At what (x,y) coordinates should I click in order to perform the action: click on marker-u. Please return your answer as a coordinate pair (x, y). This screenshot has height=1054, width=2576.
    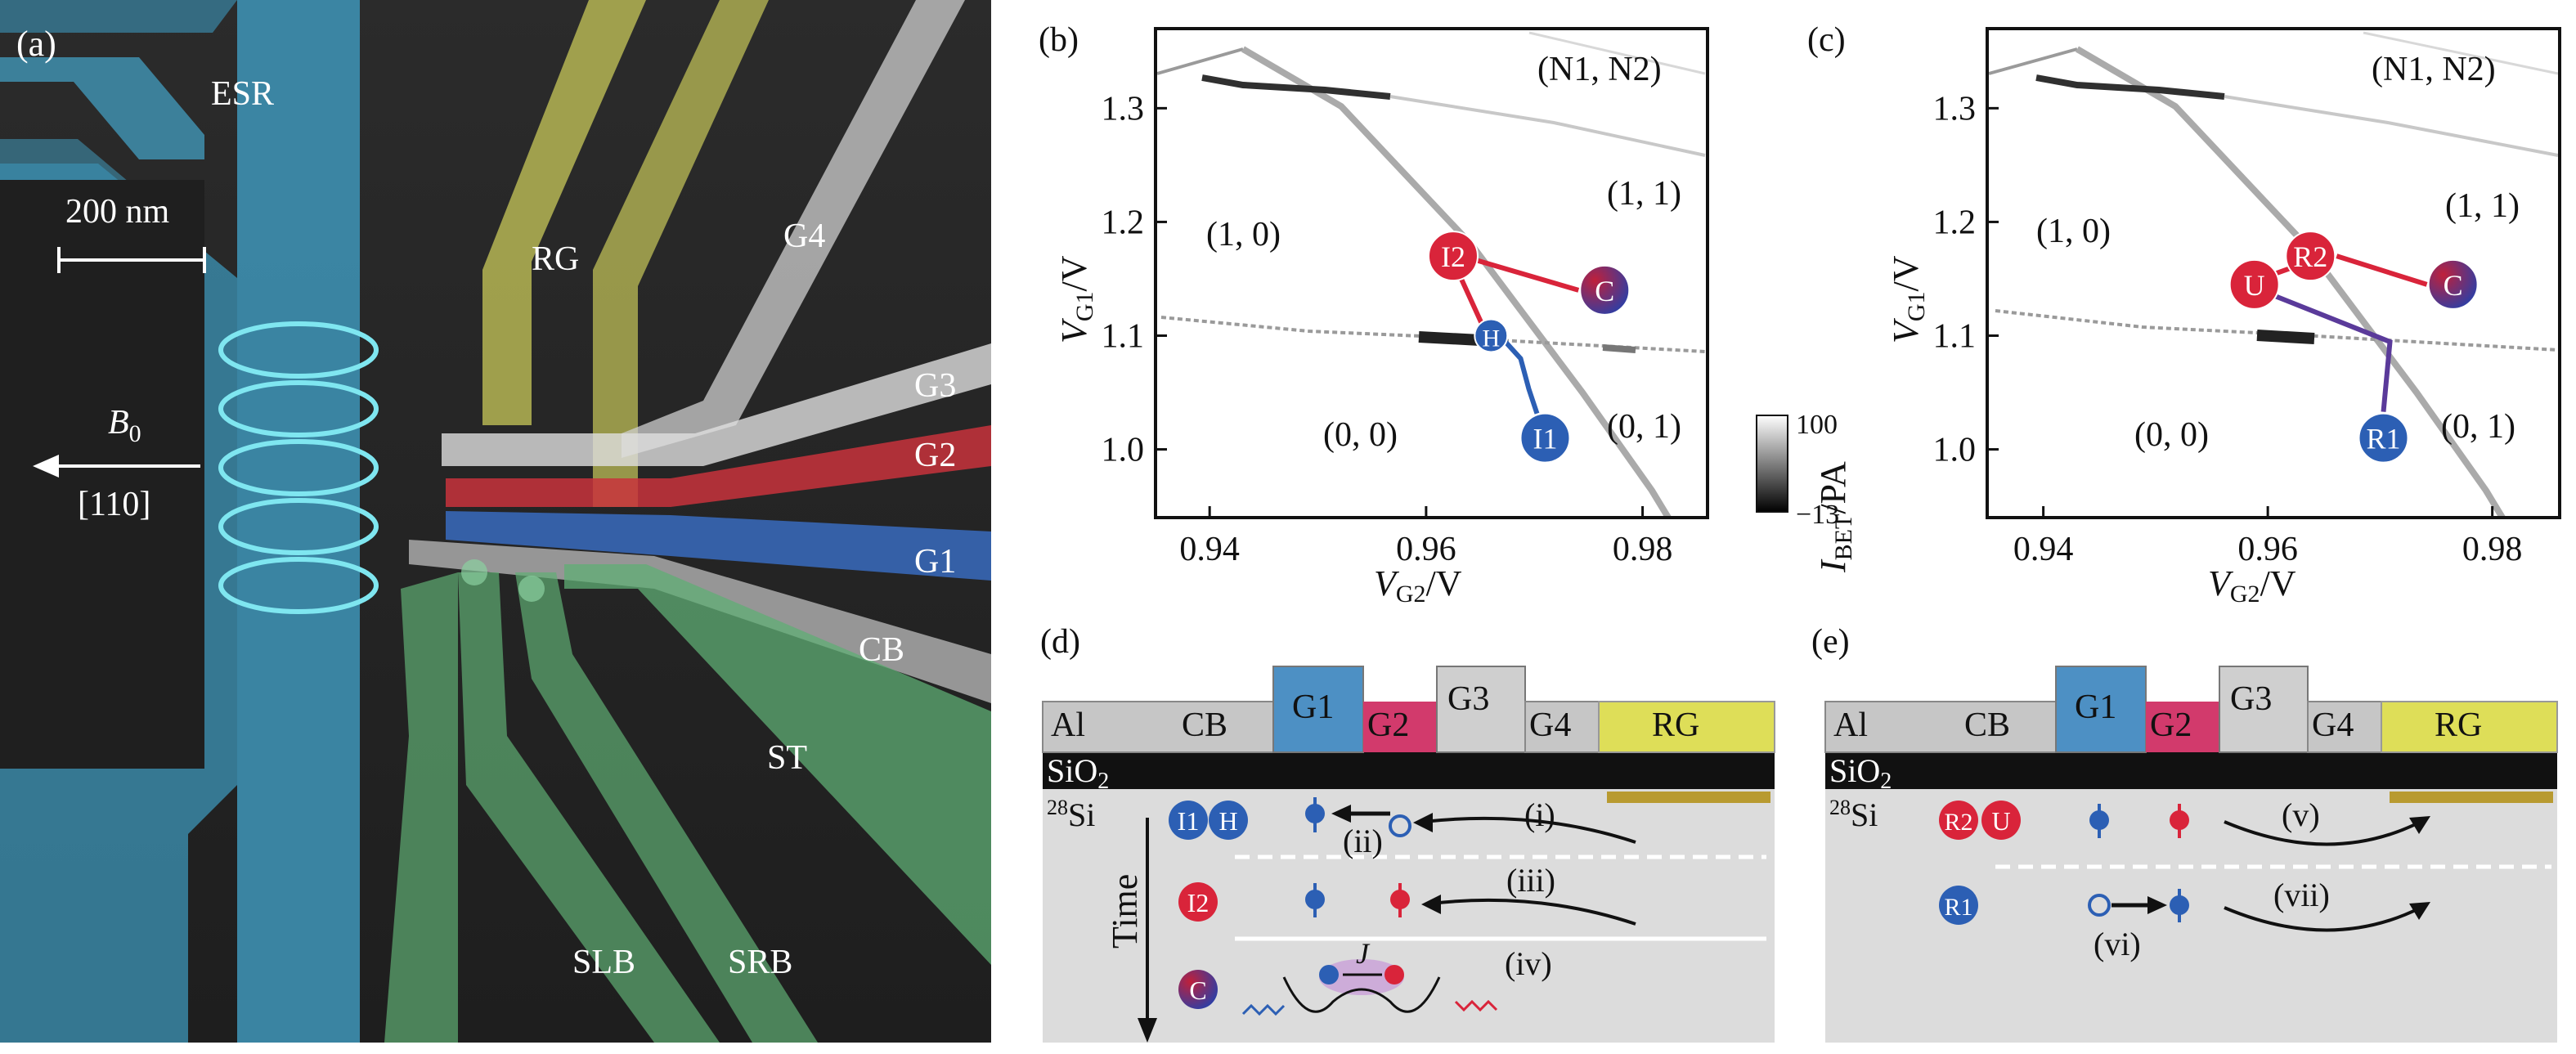
    Looking at the image, I should click on (2254, 284).